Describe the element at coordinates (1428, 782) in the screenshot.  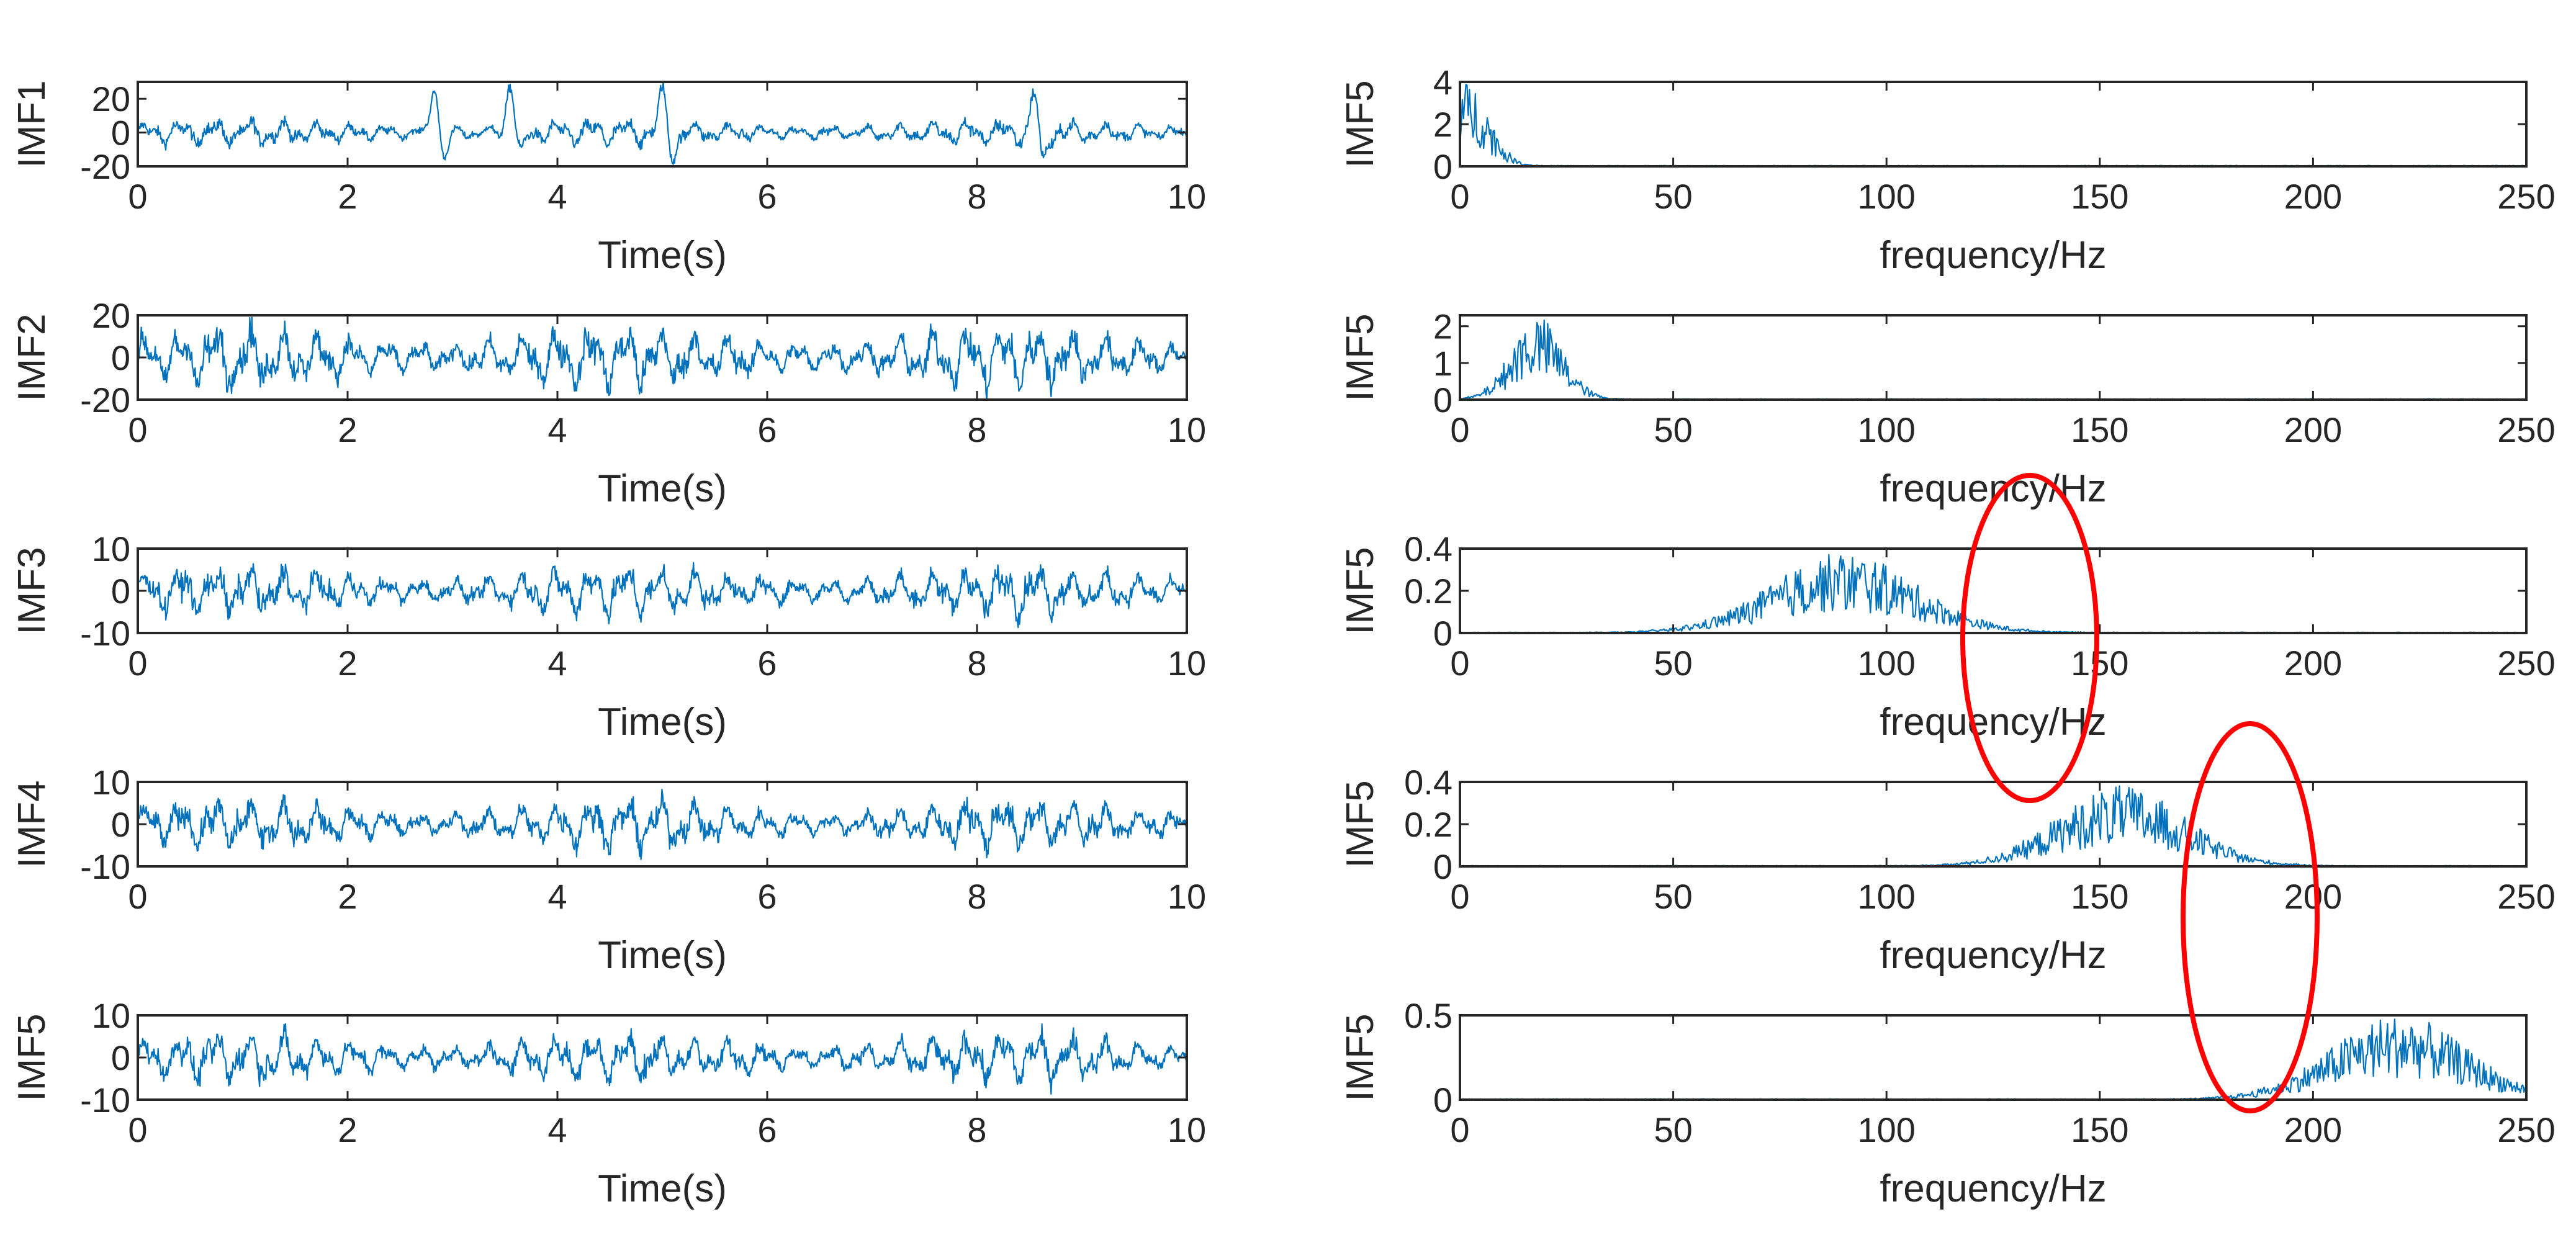
I see `y-tick-label: 0.4` at that location.